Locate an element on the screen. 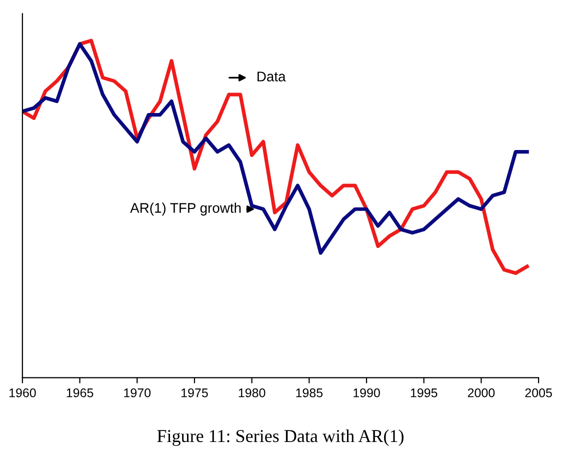  series-label: AR(1) TFP growth is located at coordinates (185, 209).